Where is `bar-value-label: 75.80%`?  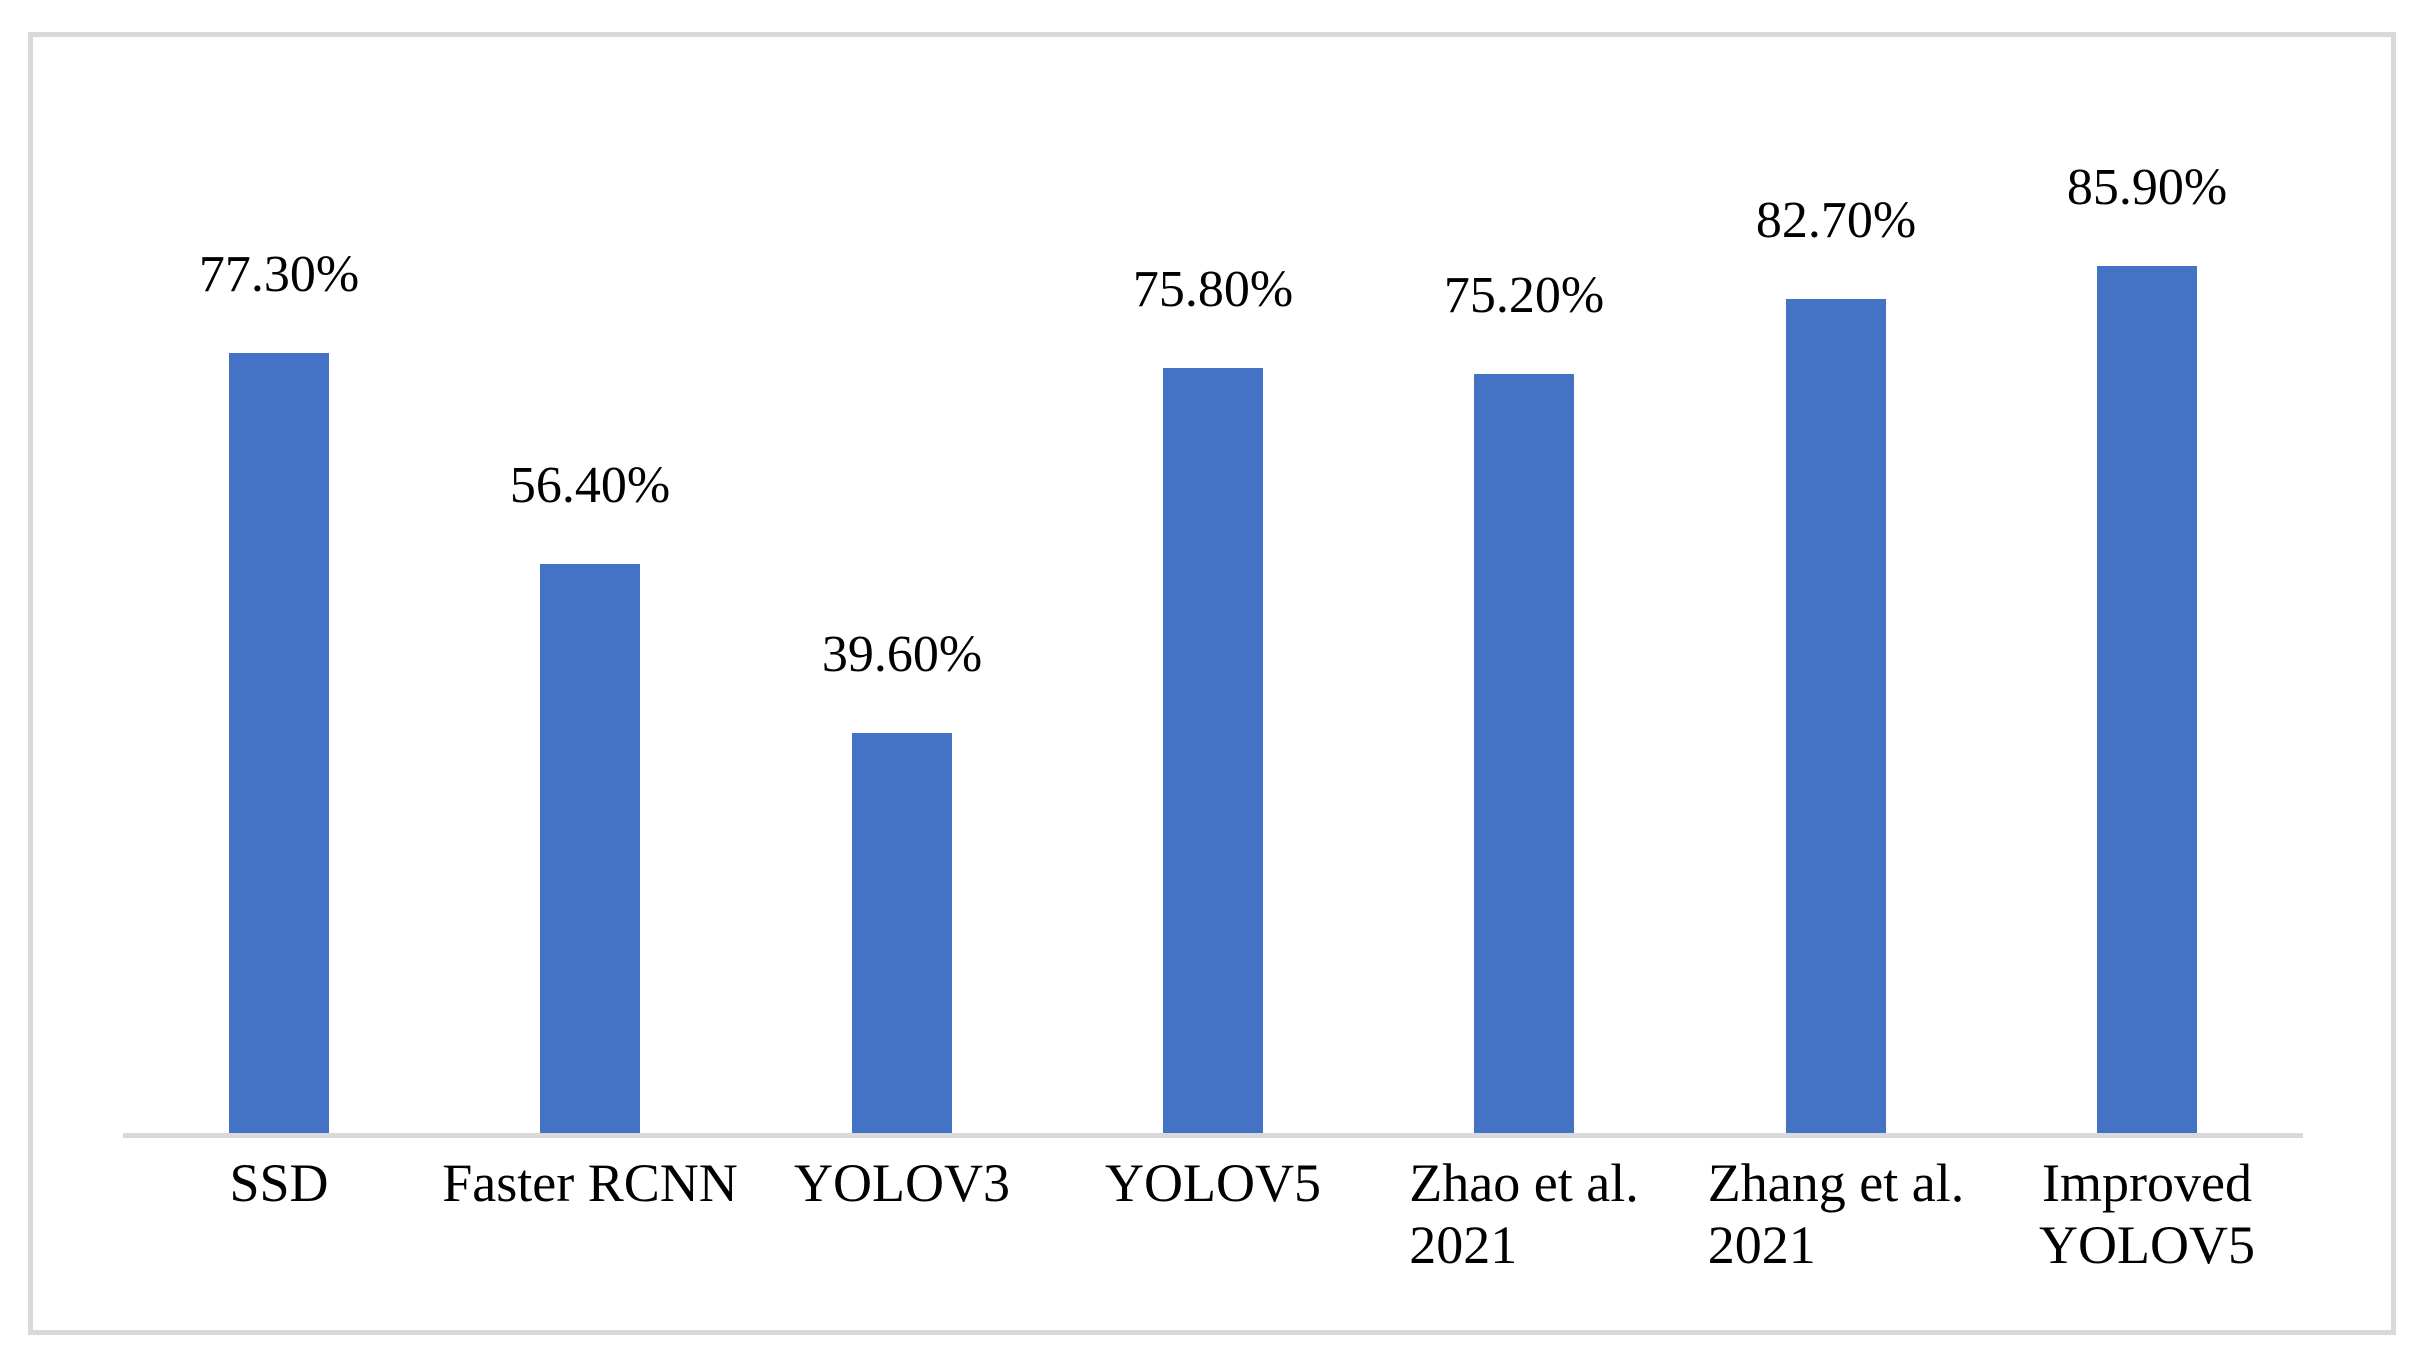 bar-value-label: 75.80% is located at coordinates (1213, 289).